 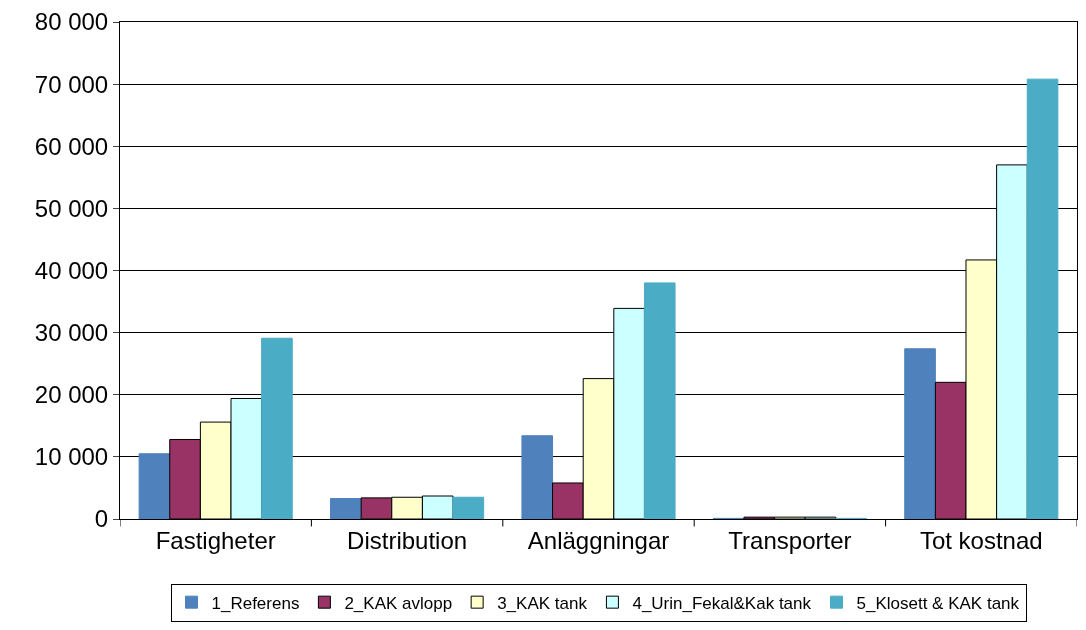 What do you see at coordinates (398, 603) in the screenshot?
I see `legend-label: 2_KAK avlopp` at bounding box center [398, 603].